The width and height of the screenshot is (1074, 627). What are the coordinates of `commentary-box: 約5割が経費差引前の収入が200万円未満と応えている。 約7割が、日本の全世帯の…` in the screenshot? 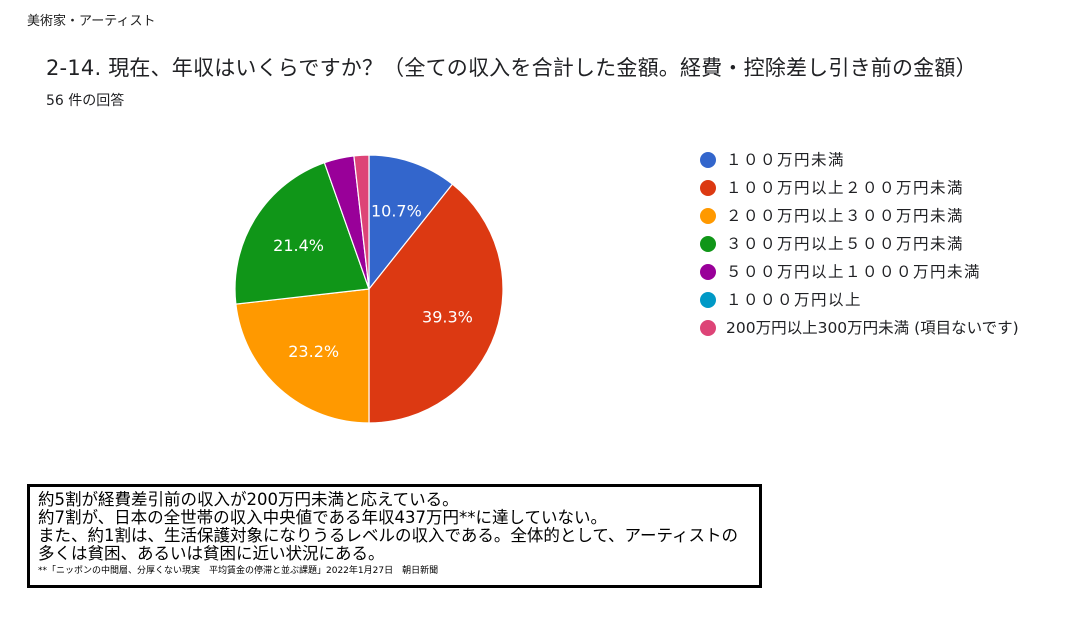 It's located at (394, 536).